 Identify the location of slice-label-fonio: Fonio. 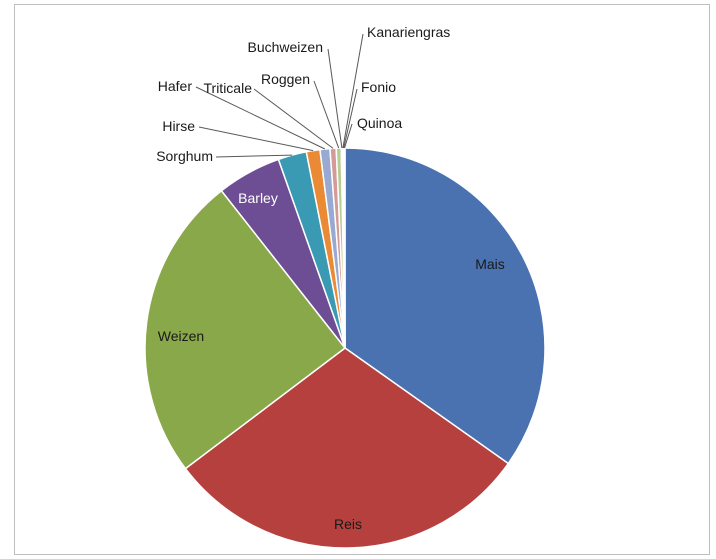
(378, 87).